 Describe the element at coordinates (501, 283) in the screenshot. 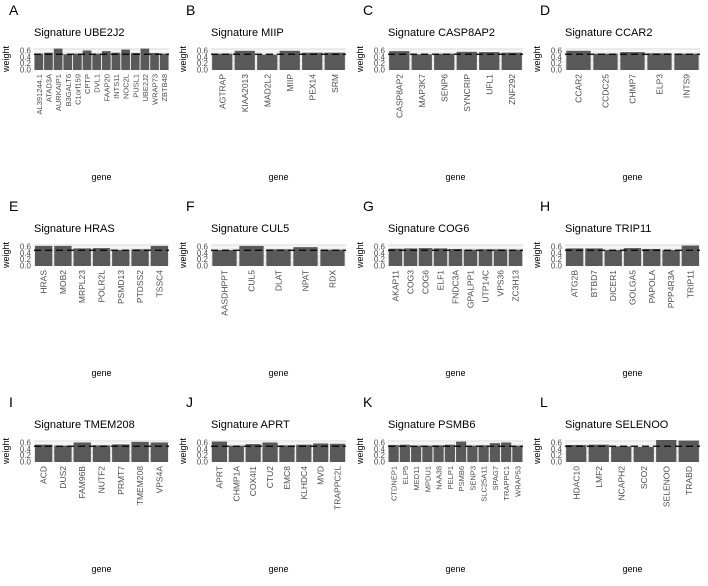

I see `x-tick-label: VPS36` at that location.